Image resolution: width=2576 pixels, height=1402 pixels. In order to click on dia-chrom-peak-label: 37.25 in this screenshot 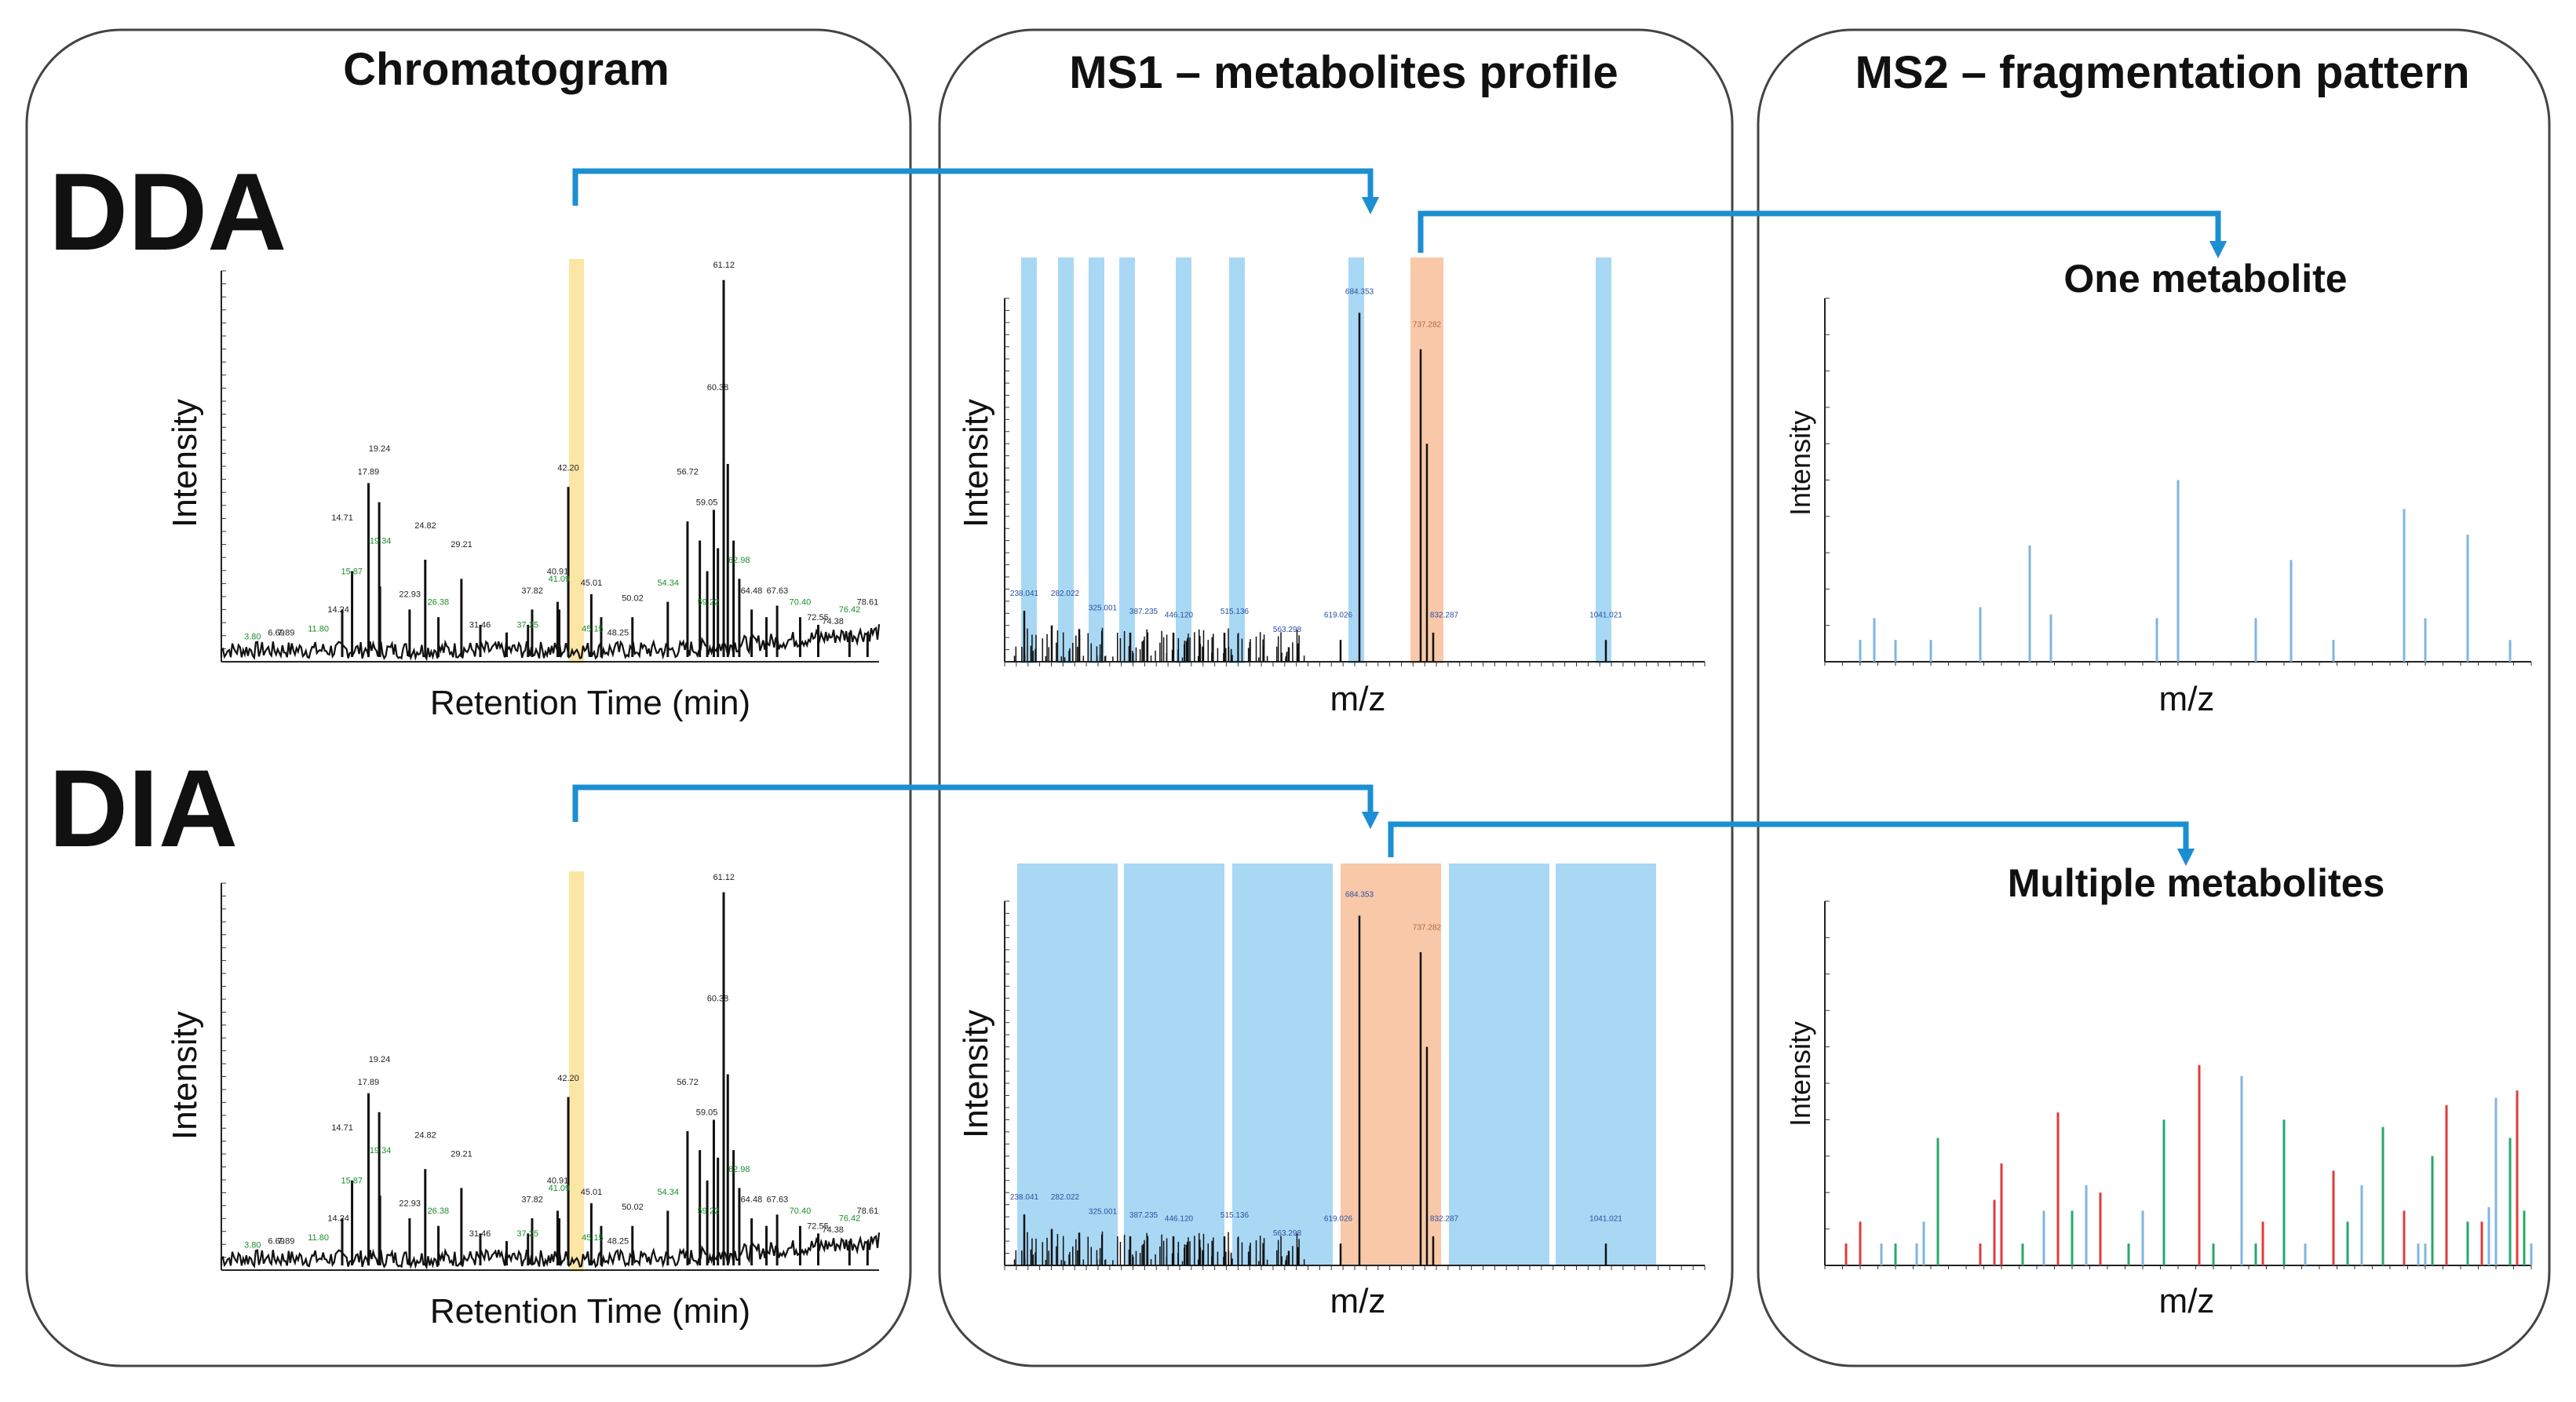, I will do `click(527, 1234)`.